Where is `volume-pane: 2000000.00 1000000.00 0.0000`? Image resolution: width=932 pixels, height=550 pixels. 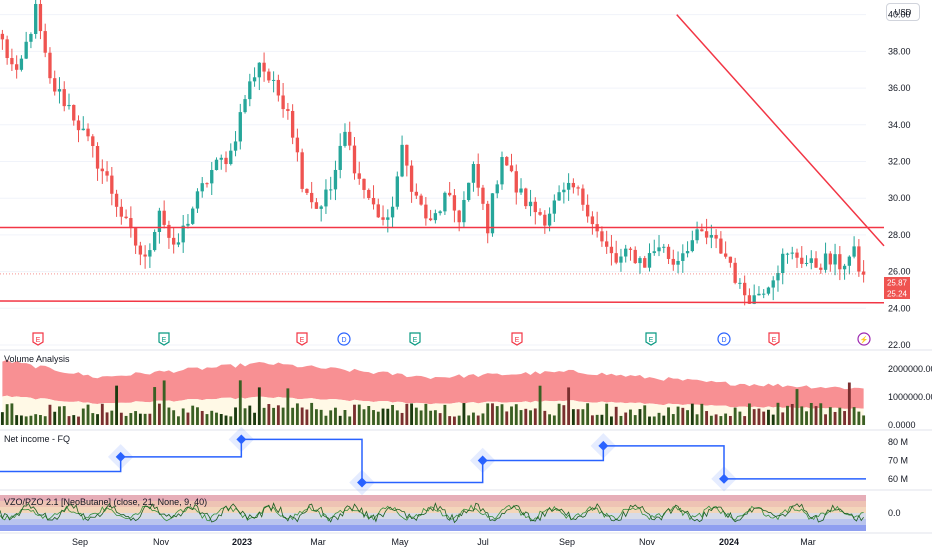 volume-pane: 2000000.00 1000000.00 0.0000 is located at coordinates (466, 394).